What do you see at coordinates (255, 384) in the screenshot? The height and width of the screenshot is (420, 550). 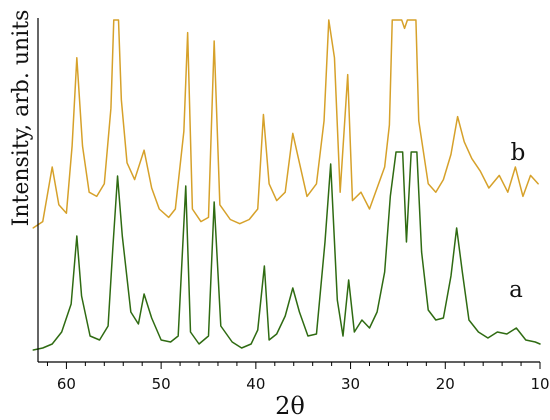 I see `x-tick-label: 40` at bounding box center [255, 384].